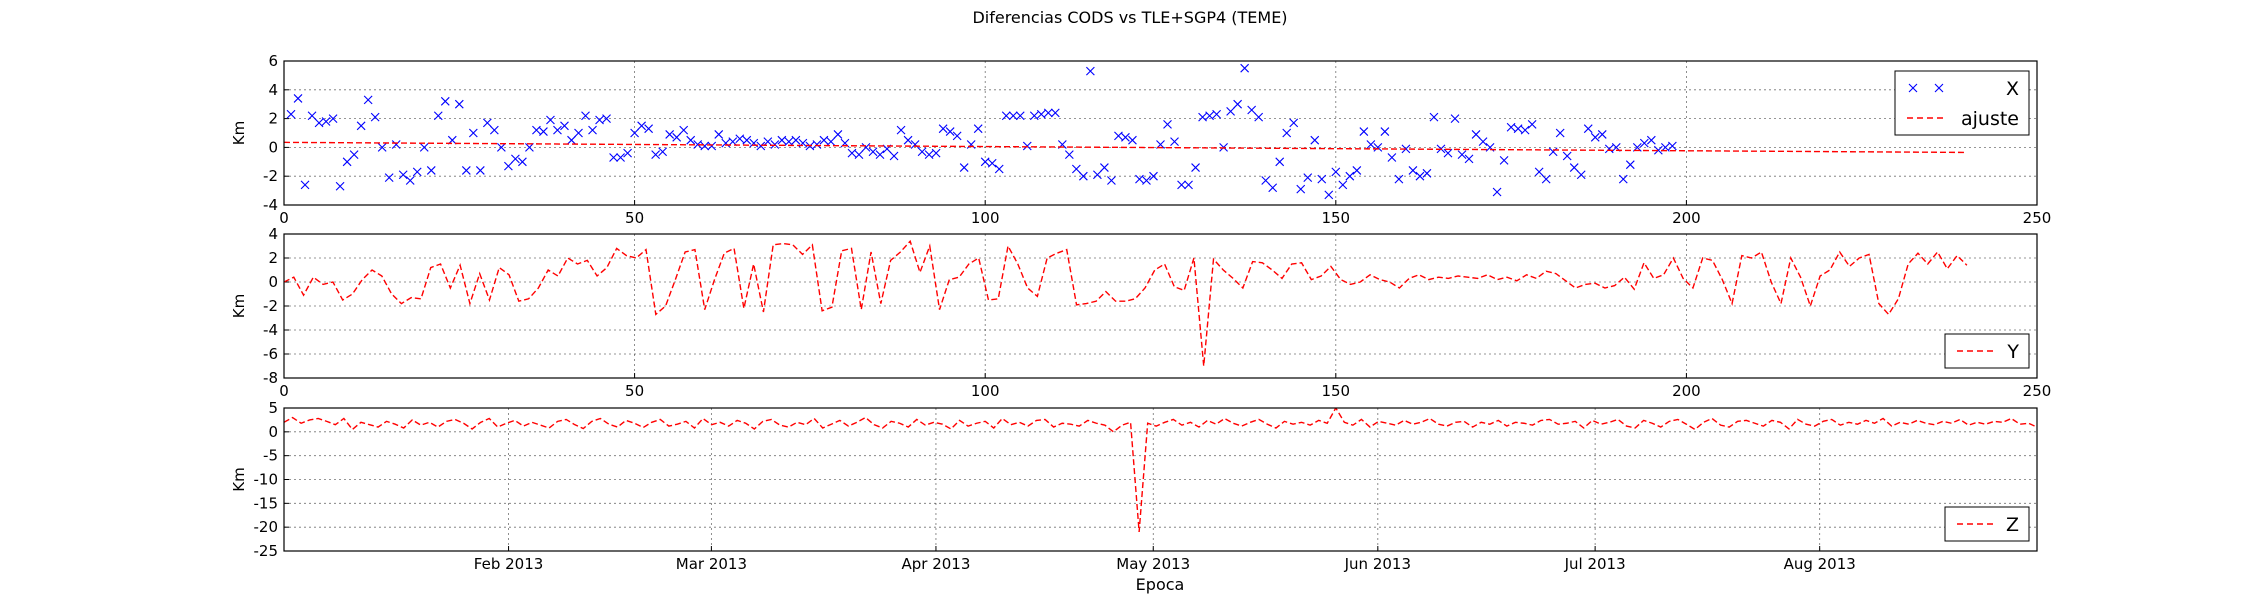 This screenshot has width=2261, height=612. I want to click on x-tick-label: 150, so click(1335, 391).